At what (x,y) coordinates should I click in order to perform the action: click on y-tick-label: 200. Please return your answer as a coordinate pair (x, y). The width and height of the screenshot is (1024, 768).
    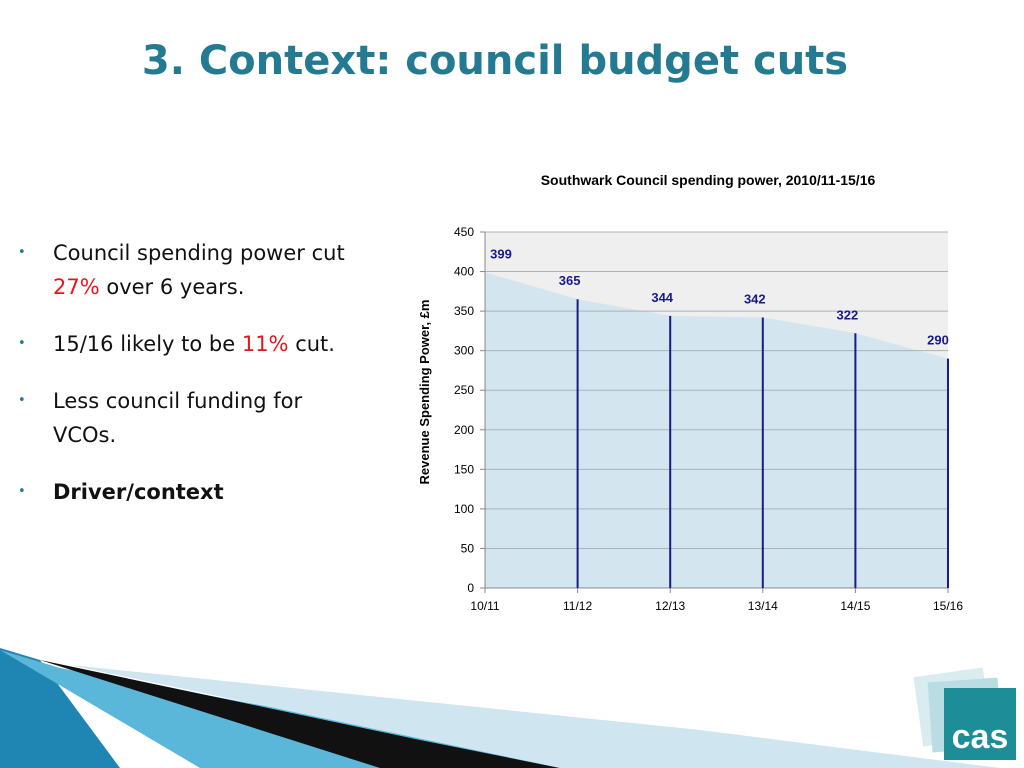
    Looking at the image, I should click on (464, 430).